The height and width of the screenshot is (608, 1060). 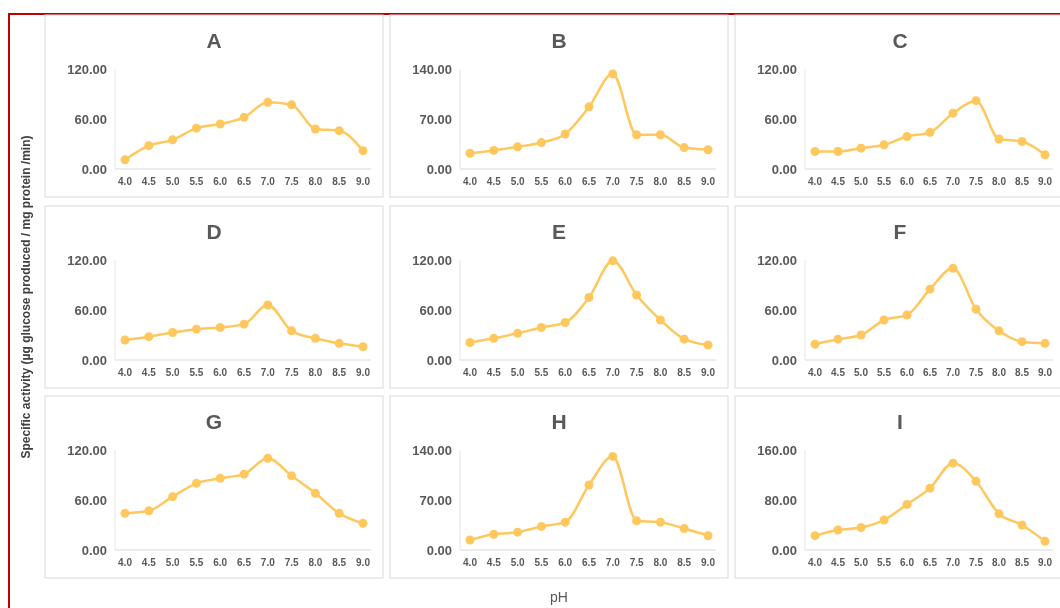 What do you see at coordinates (900, 231) in the screenshot?
I see `chart-title: F` at bounding box center [900, 231].